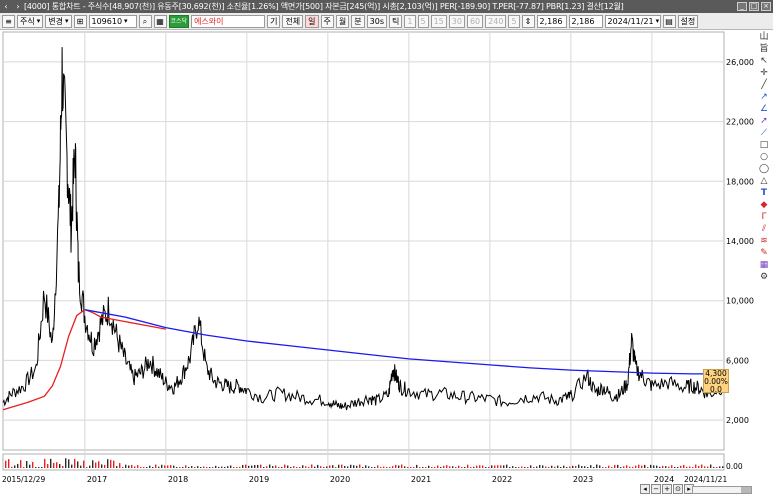  I want to click on line-icon: ╱, so click(764, 85).